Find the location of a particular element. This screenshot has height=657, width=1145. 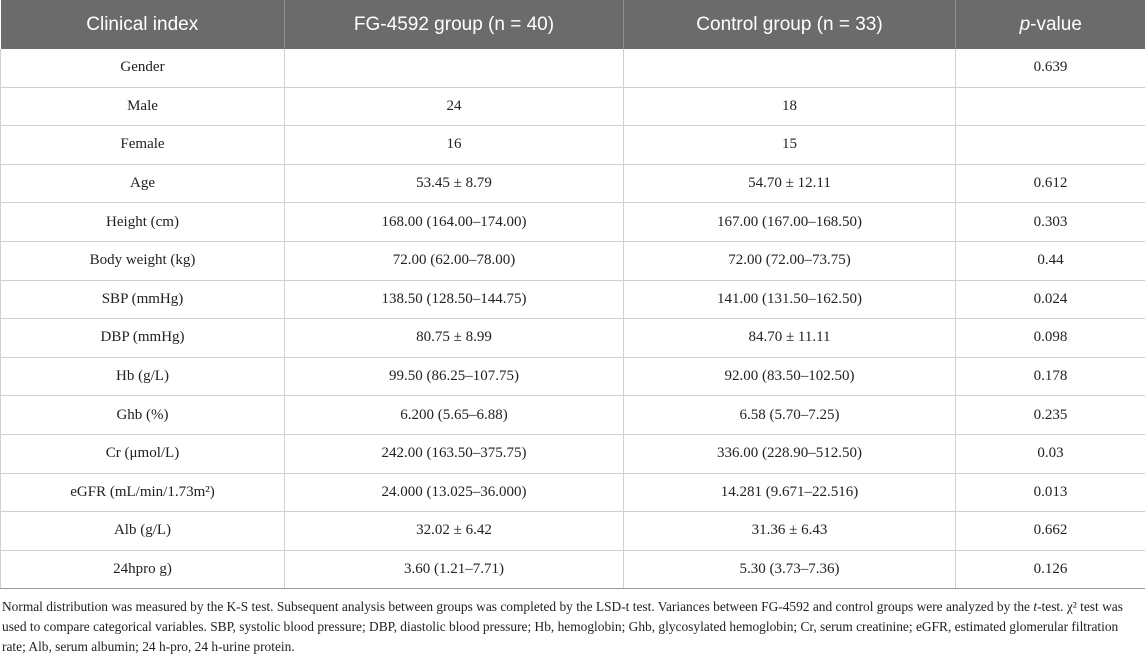

cell-control: 5.30 (3.73–7.36) is located at coordinates (790, 569).